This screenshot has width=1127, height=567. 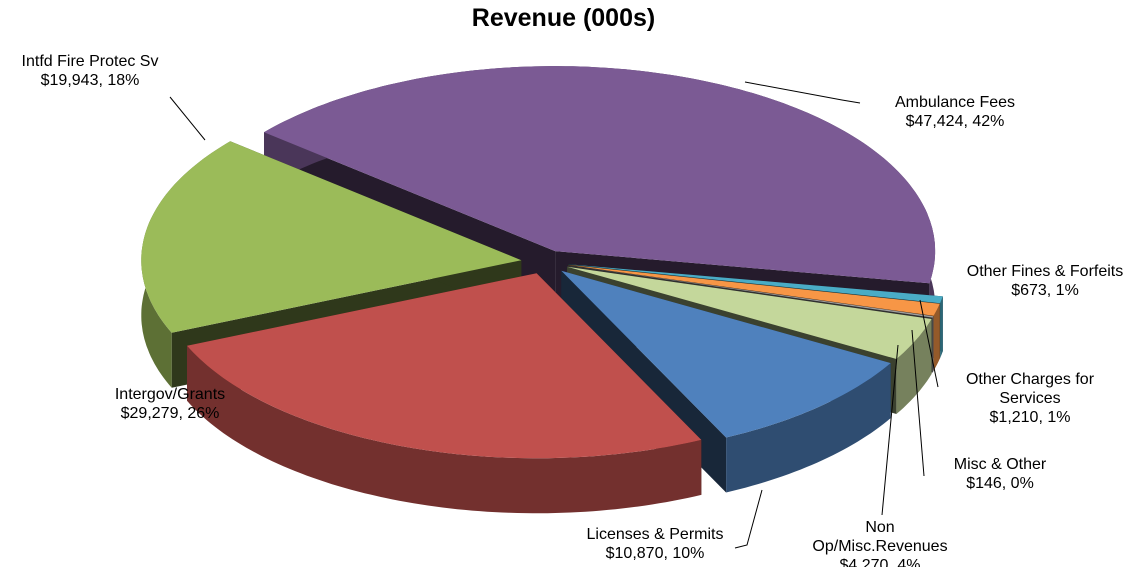 I want to click on category-label: Ambulance Fees, so click(x=955, y=102).